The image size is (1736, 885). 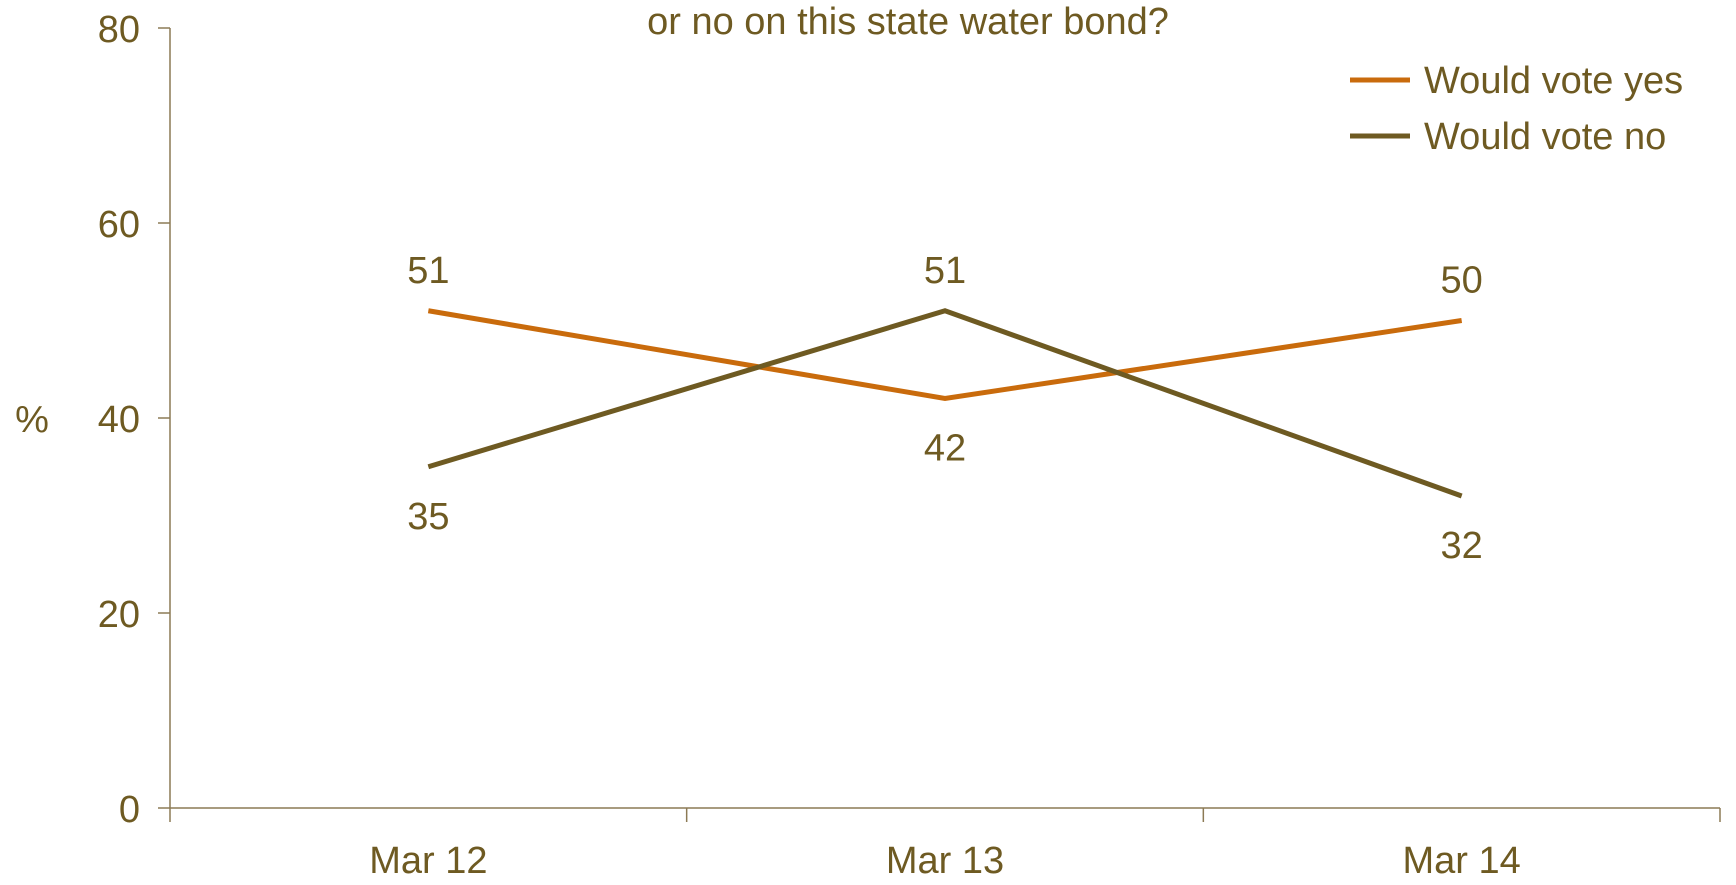 I want to click on y-tick-label: 0, so click(x=129, y=810).